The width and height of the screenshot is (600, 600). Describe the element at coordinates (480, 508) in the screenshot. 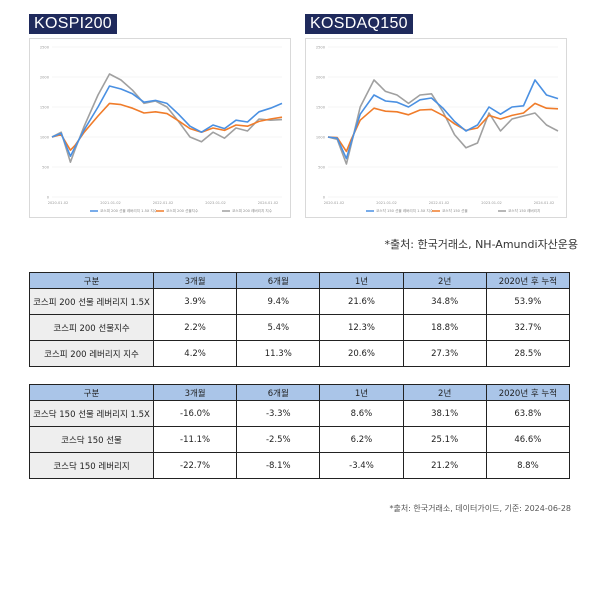

I see `source-note-bottom: *출처: 한국거래소, 데이터가이드, 기준: 2024-06-28` at that location.